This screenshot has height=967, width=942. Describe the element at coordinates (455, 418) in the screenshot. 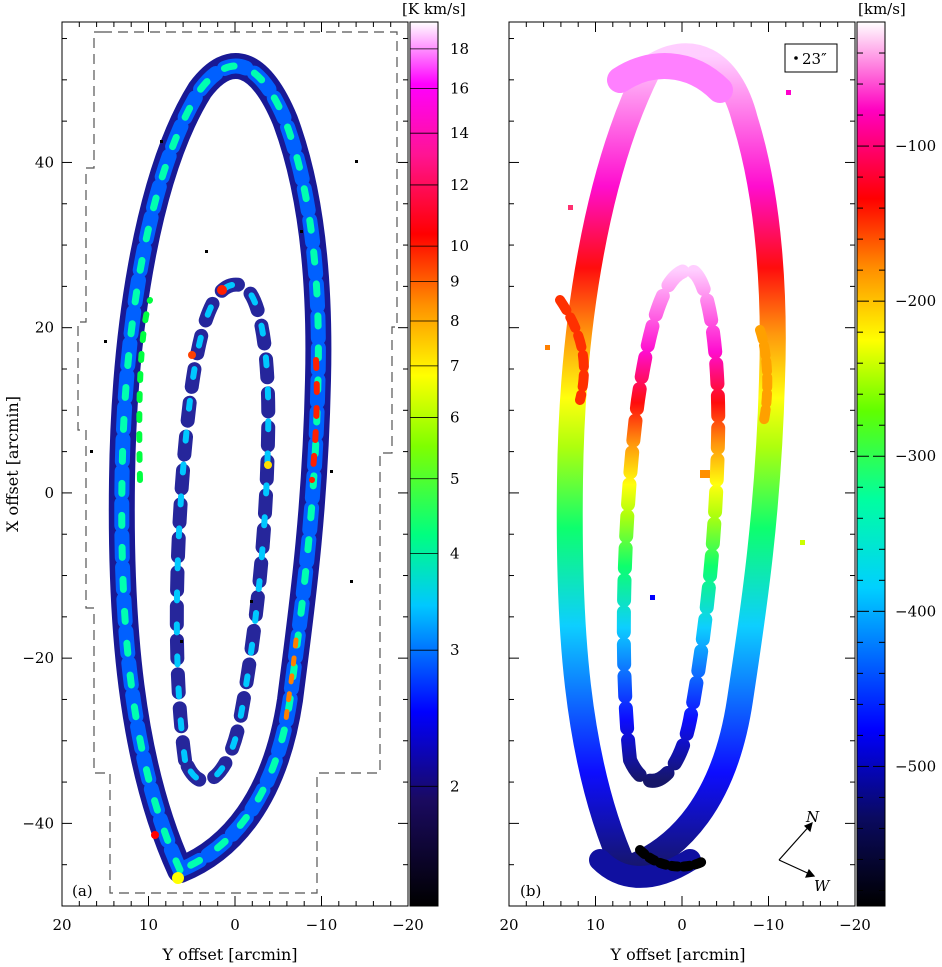

I see `colorbar-a-tick-label: 6` at that location.